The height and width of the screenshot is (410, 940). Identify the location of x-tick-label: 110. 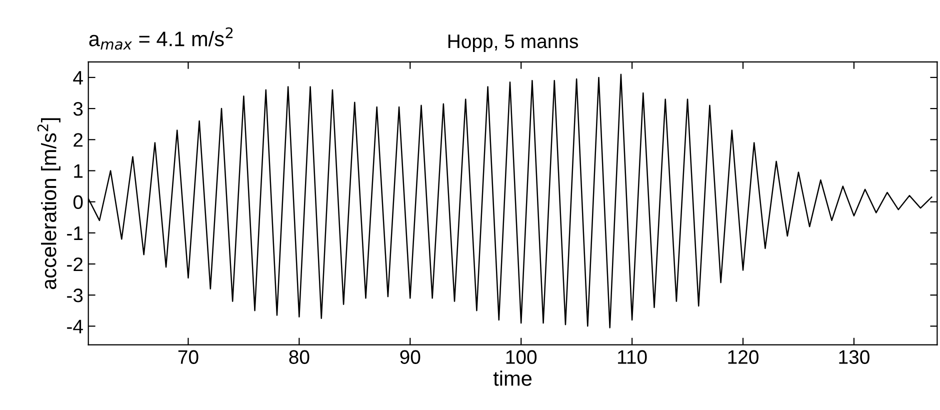
(632, 357).